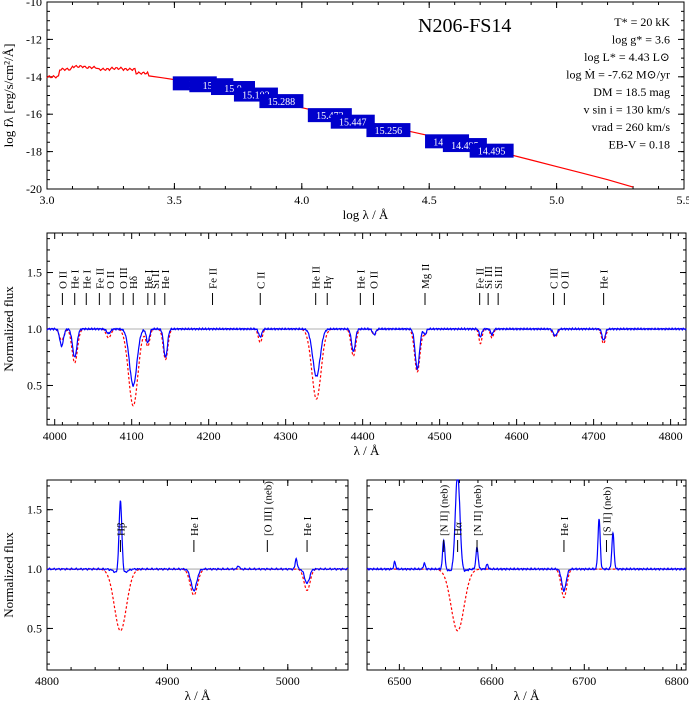 This screenshot has height=712, width=689. What do you see at coordinates (317, 277) in the screenshot?
I see `line-id-label: He II` at bounding box center [317, 277].